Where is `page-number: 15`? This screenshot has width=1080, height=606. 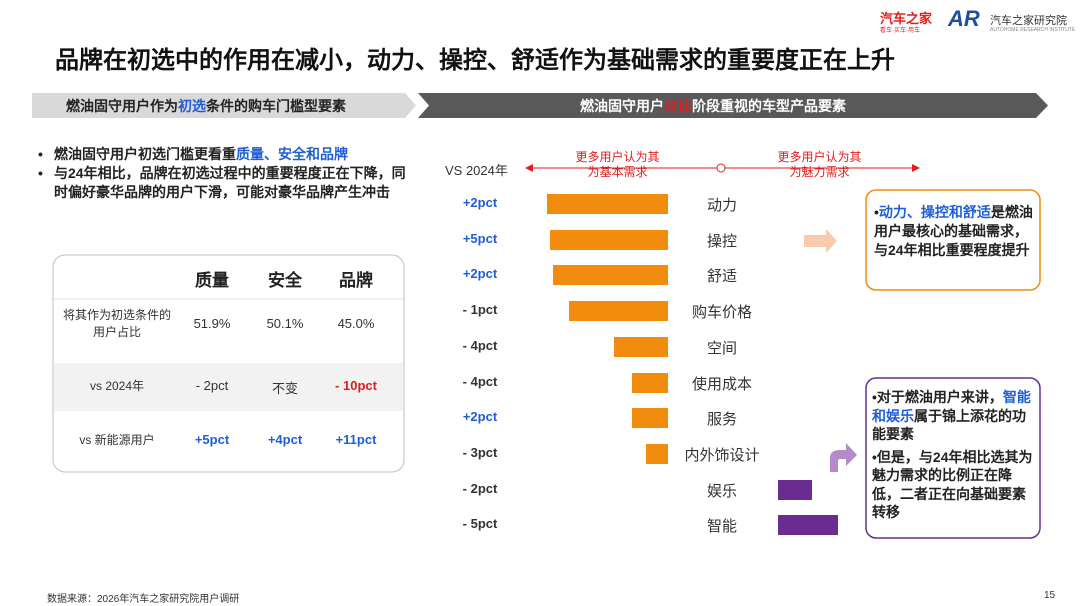 page-number: 15 is located at coordinates (1050, 595).